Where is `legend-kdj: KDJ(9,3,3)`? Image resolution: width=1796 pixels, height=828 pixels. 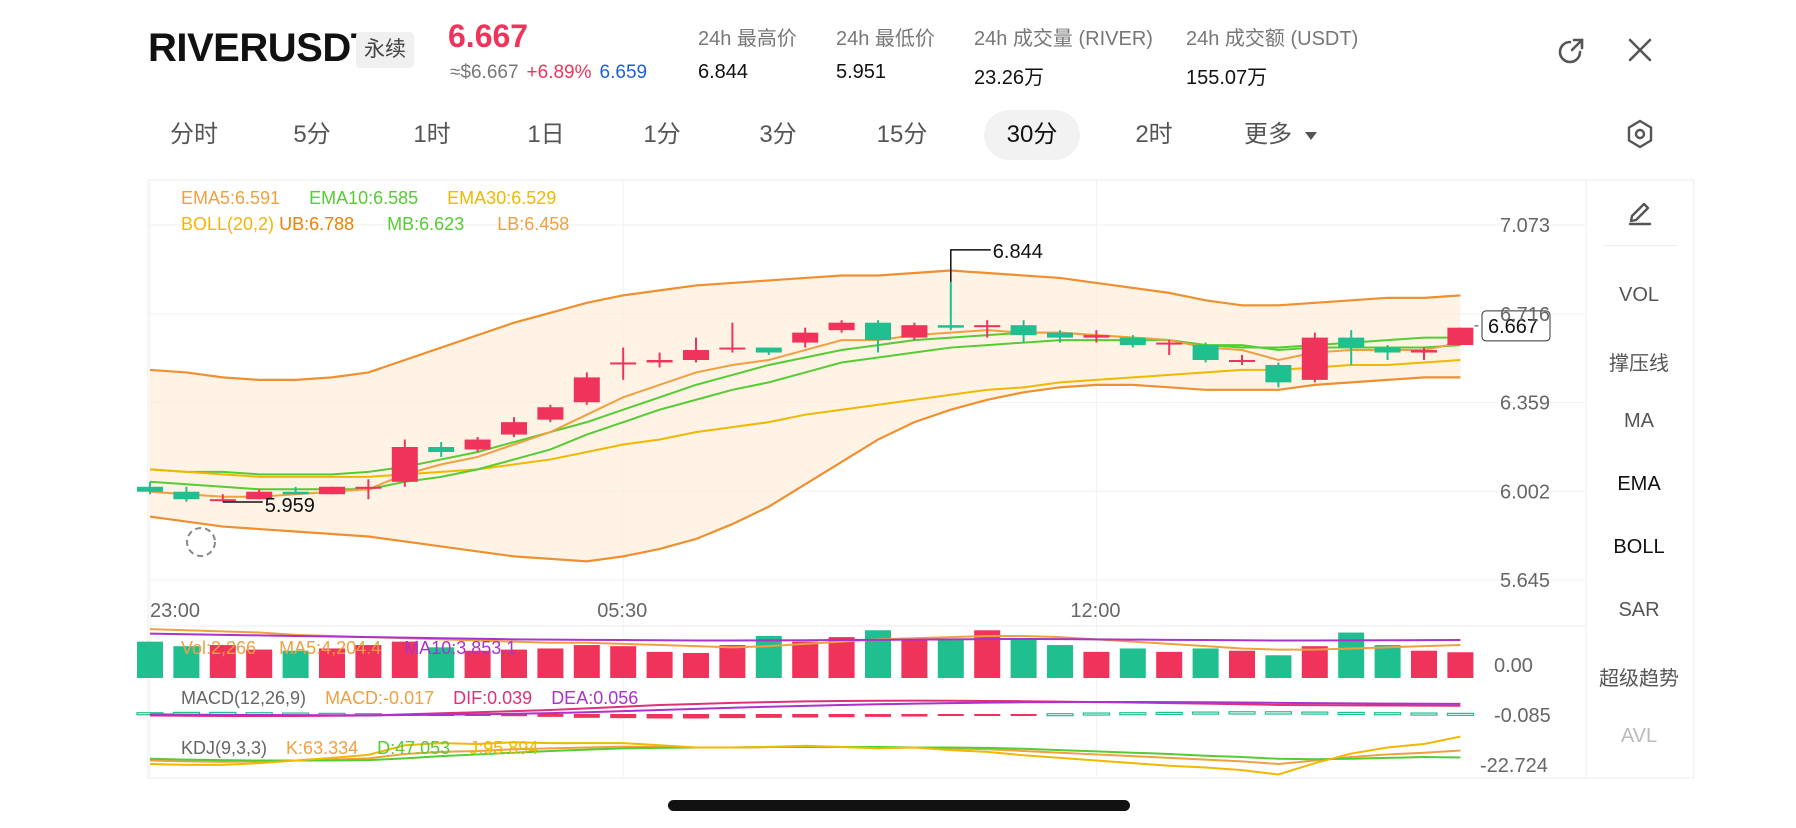 legend-kdj: KDJ(9,3,3) is located at coordinates (224, 748).